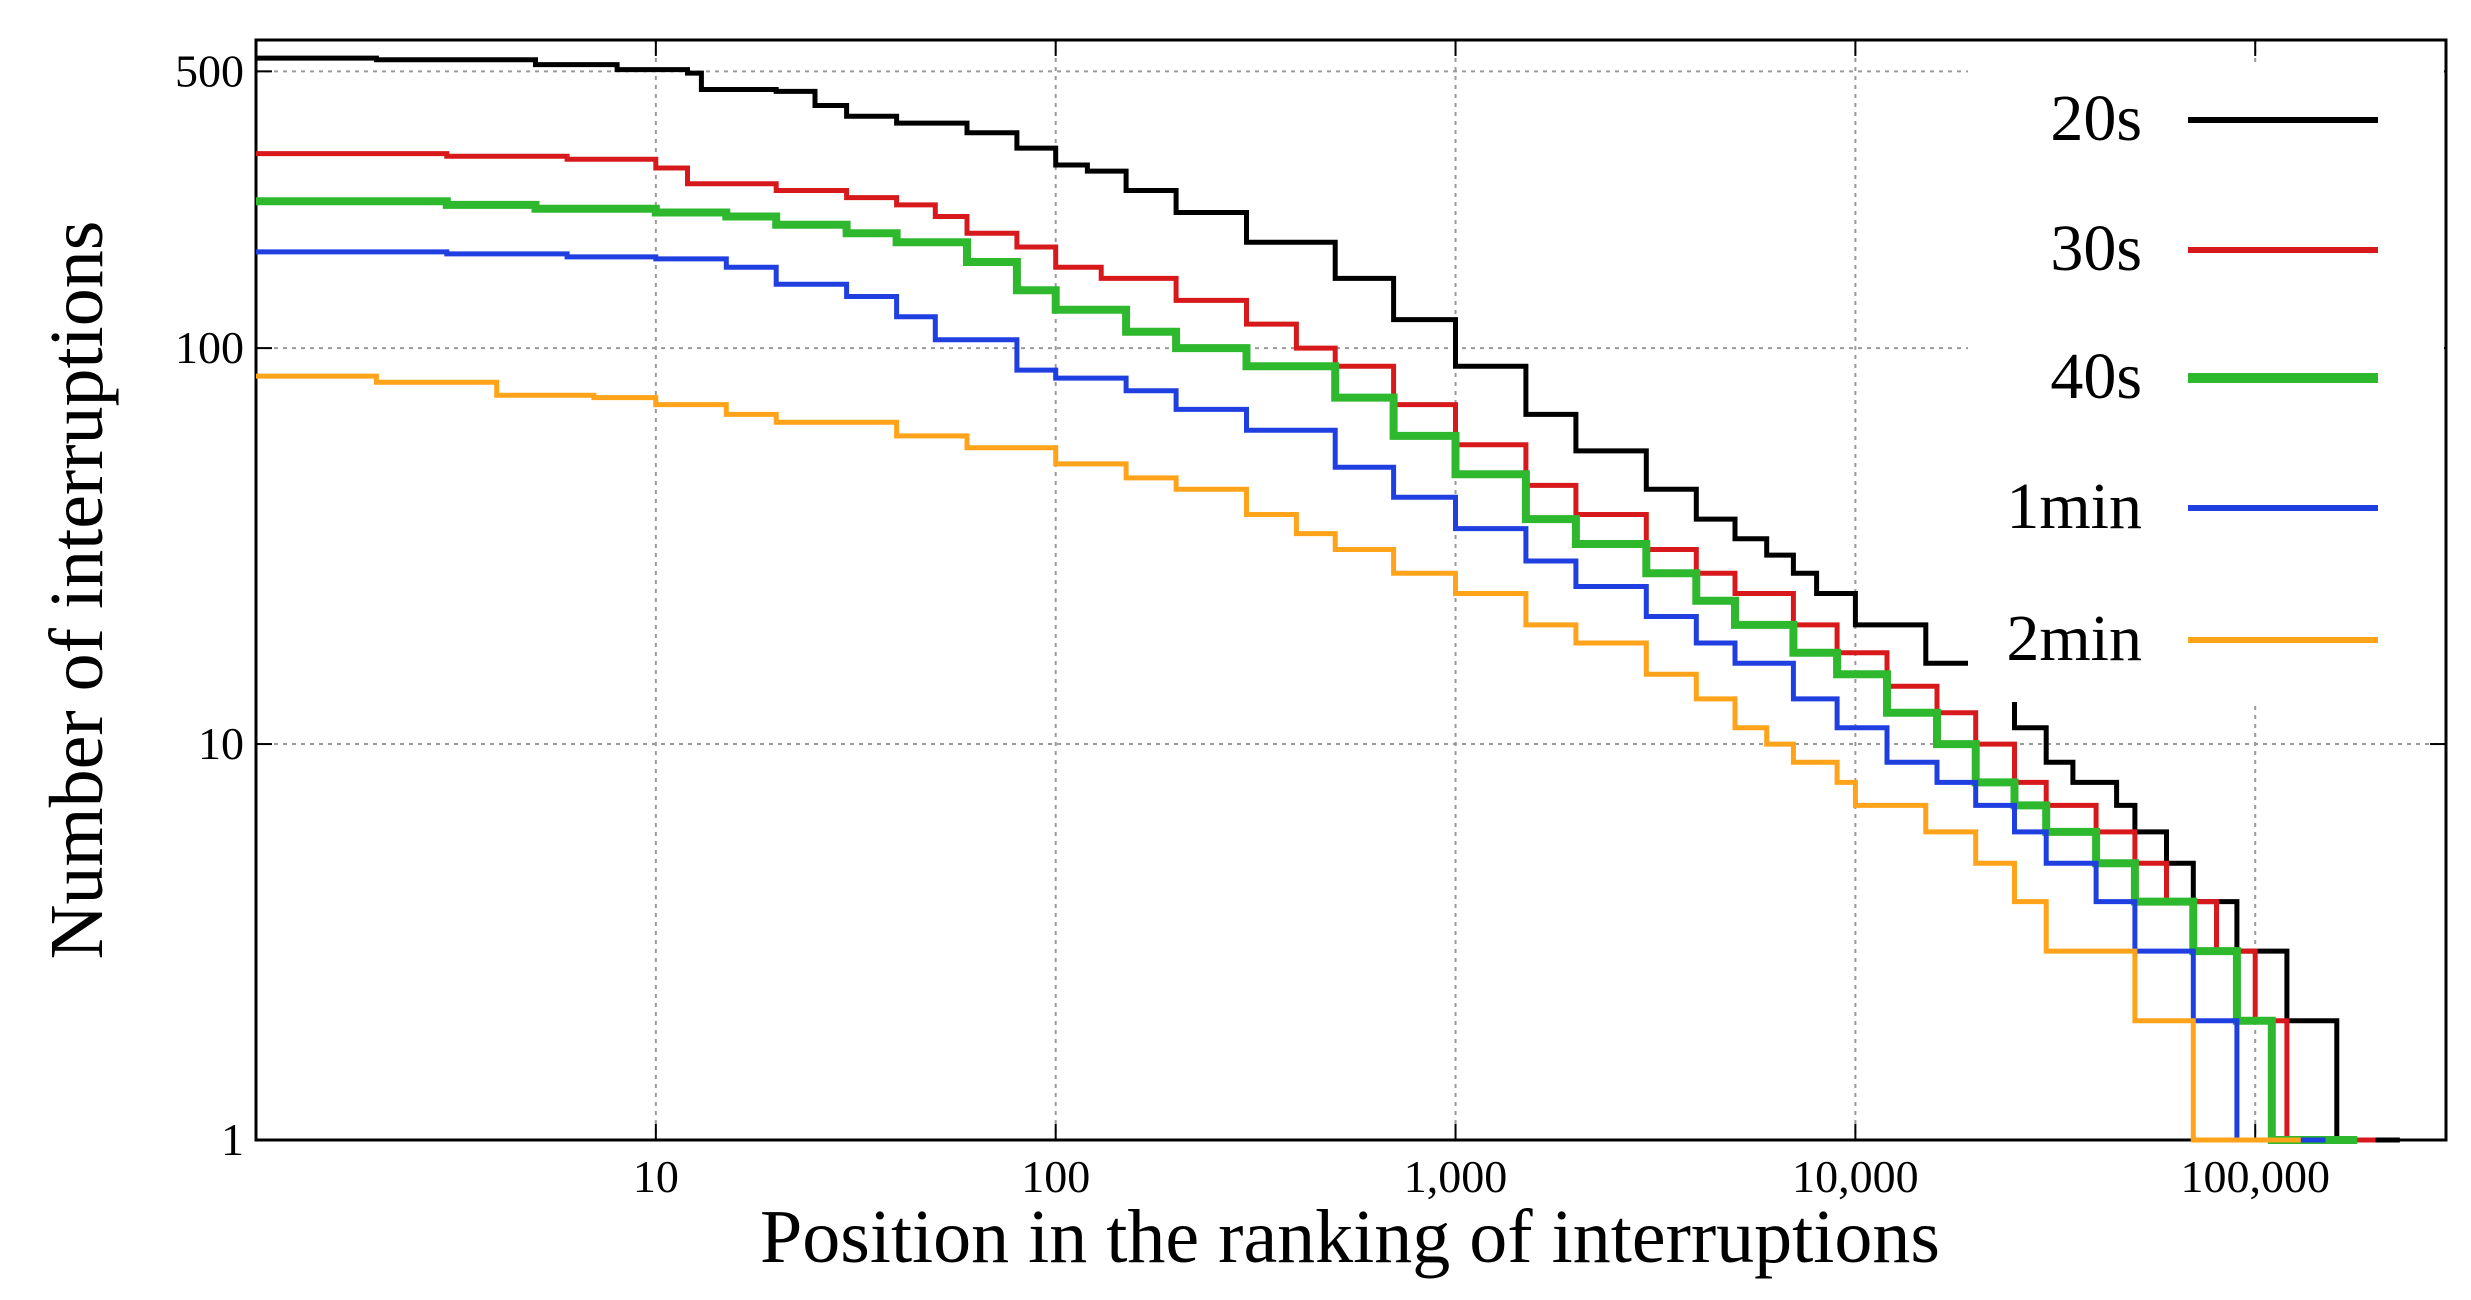  What do you see at coordinates (1456, 1176) in the screenshot?
I see `x-tick-label: 1,000` at bounding box center [1456, 1176].